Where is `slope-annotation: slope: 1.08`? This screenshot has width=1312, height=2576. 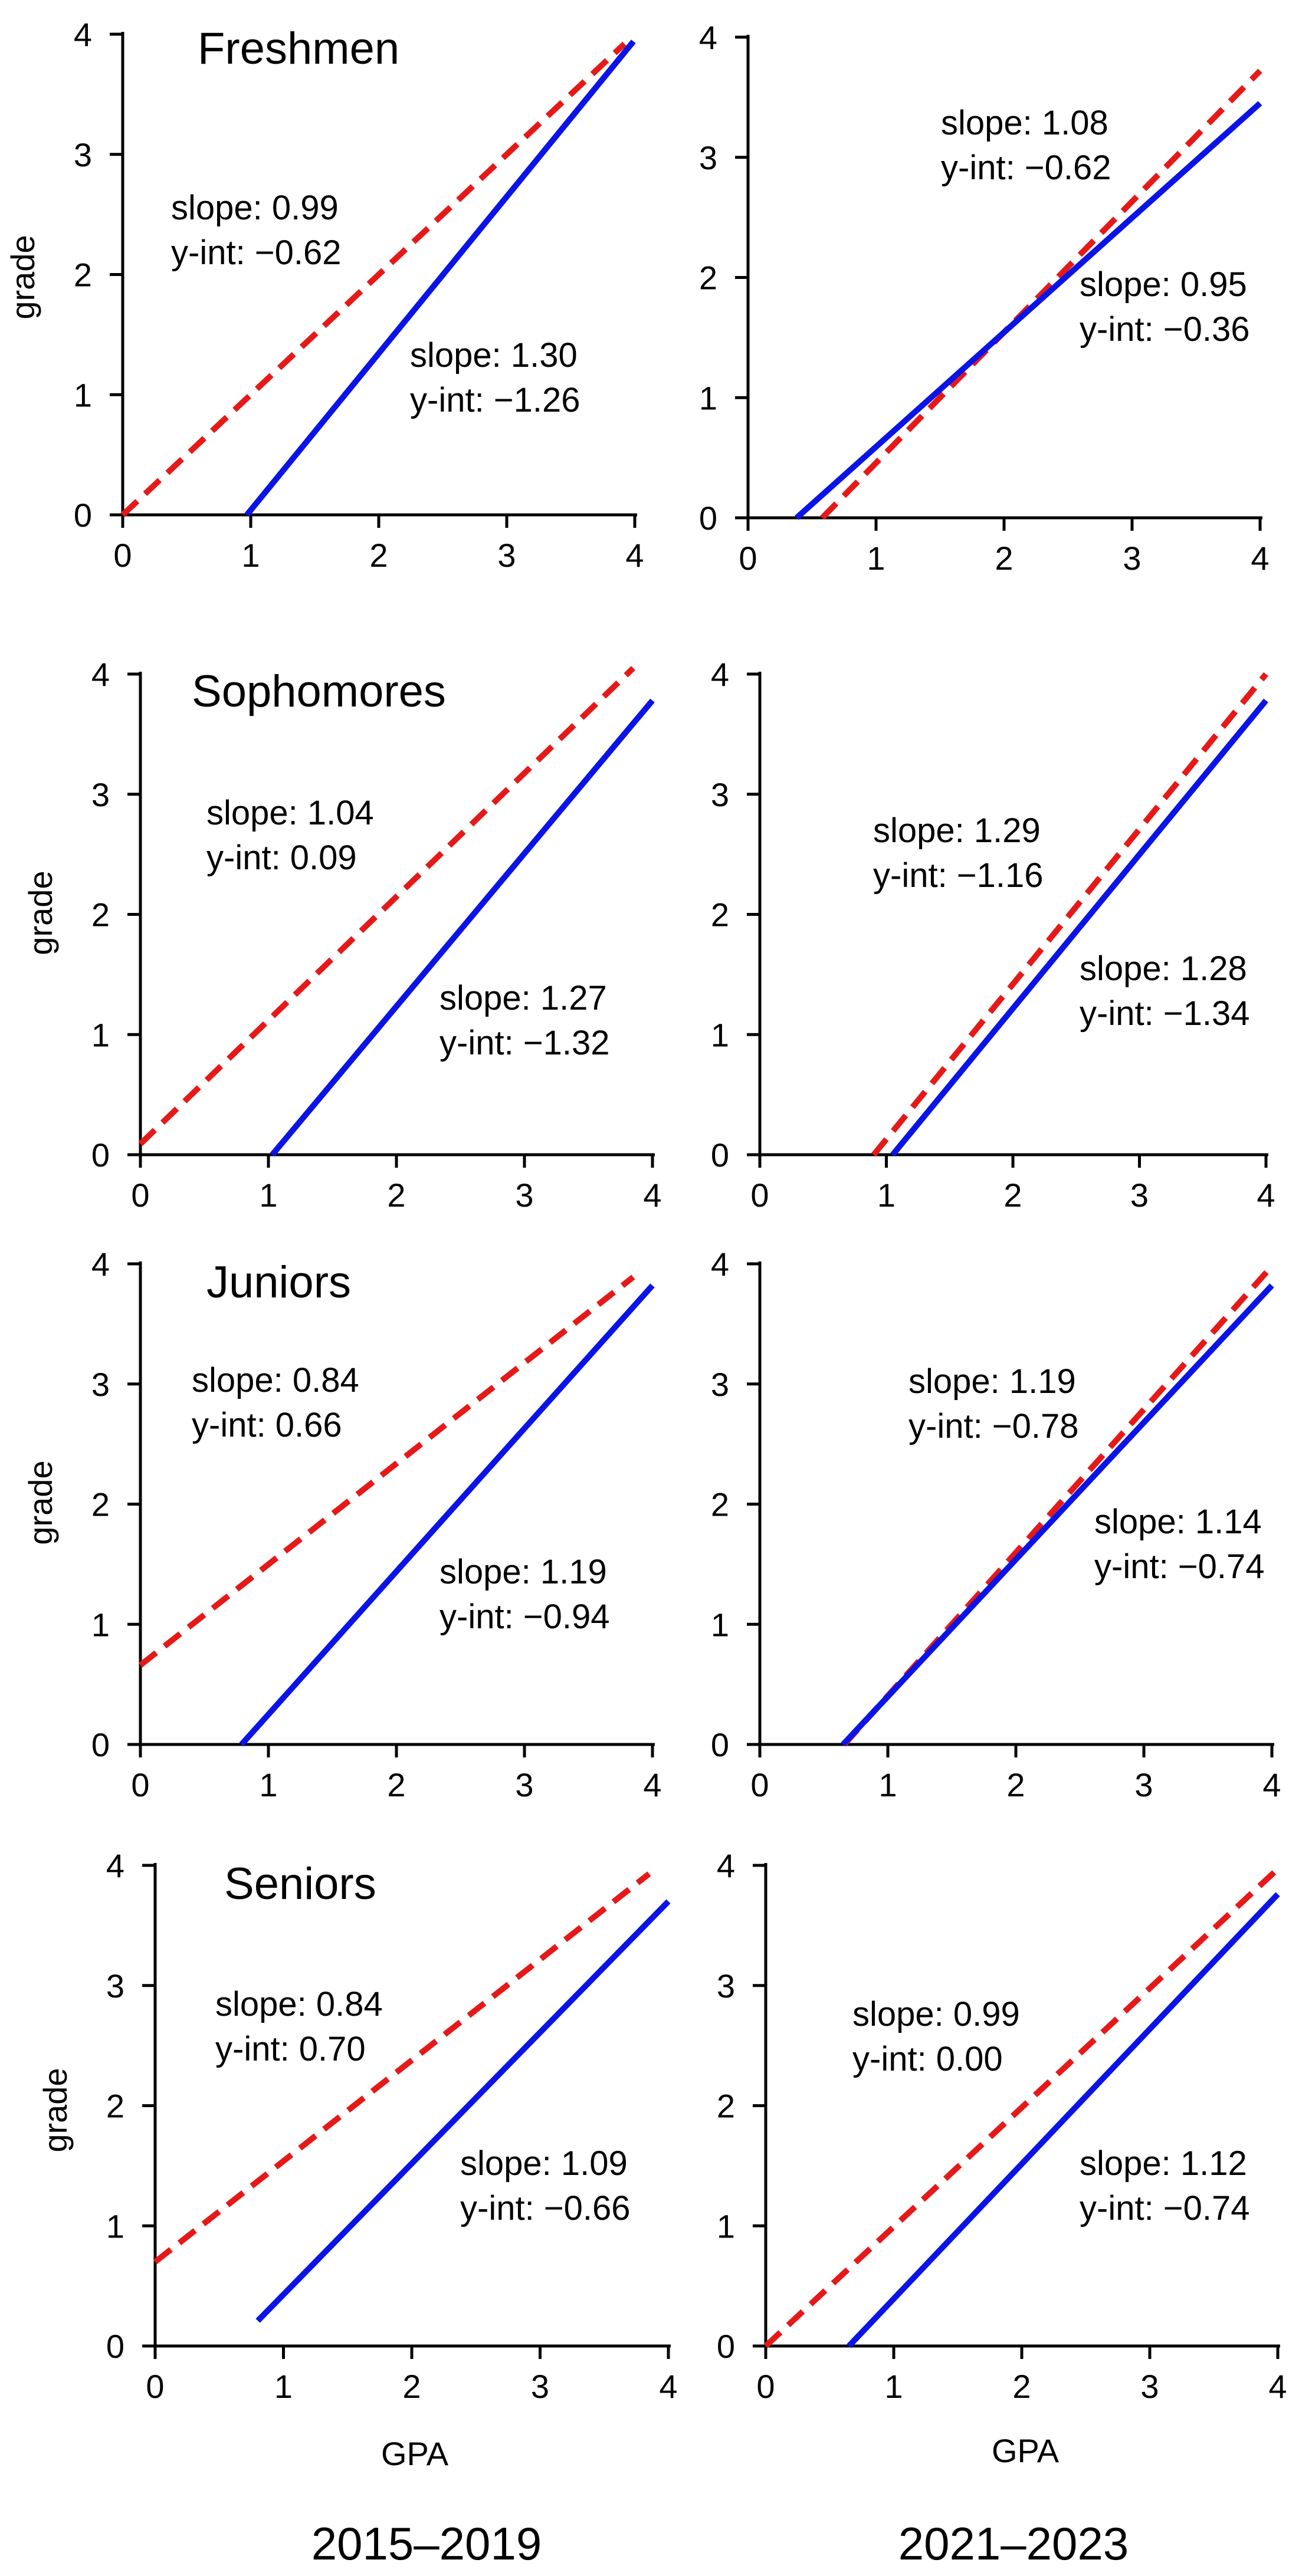 slope-annotation: slope: 1.08 is located at coordinates (1024, 123).